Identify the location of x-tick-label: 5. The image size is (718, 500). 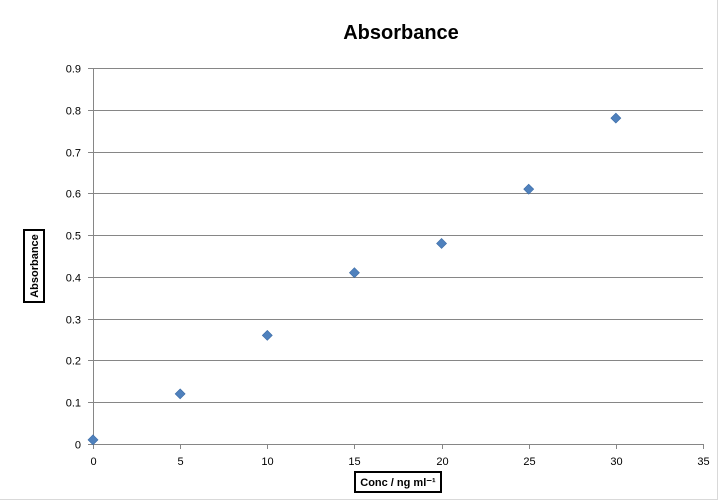
(180, 462).